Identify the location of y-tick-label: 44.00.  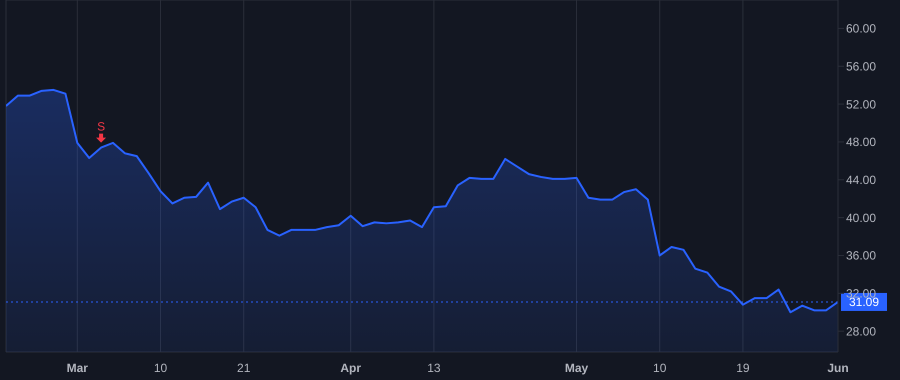
(861, 180).